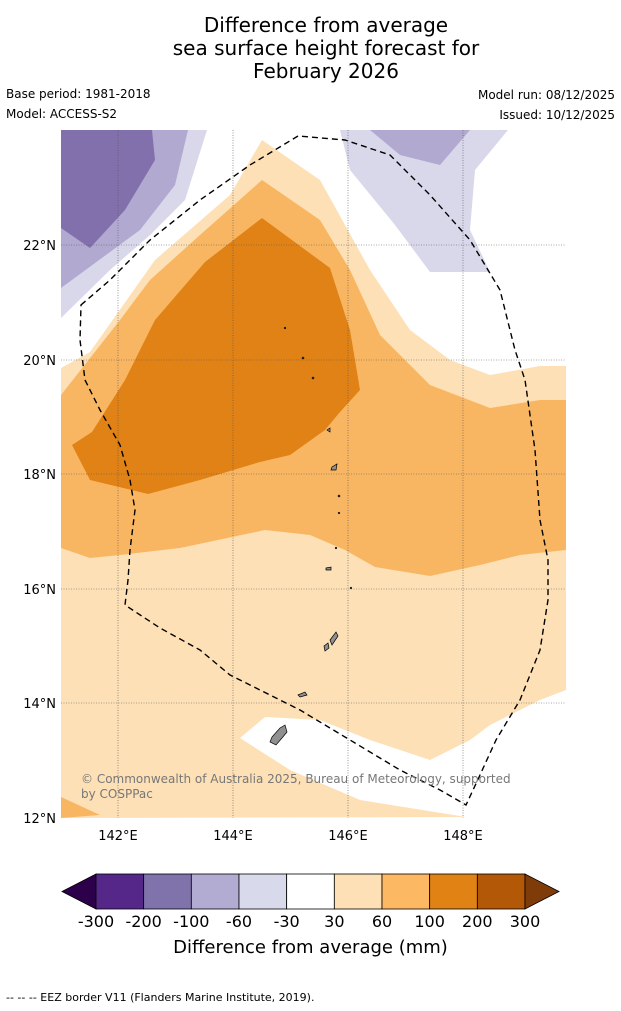 The image size is (621, 1011). Describe the element at coordinates (143, 921) in the screenshot. I see `colorbar-tick-label: -200` at that location.